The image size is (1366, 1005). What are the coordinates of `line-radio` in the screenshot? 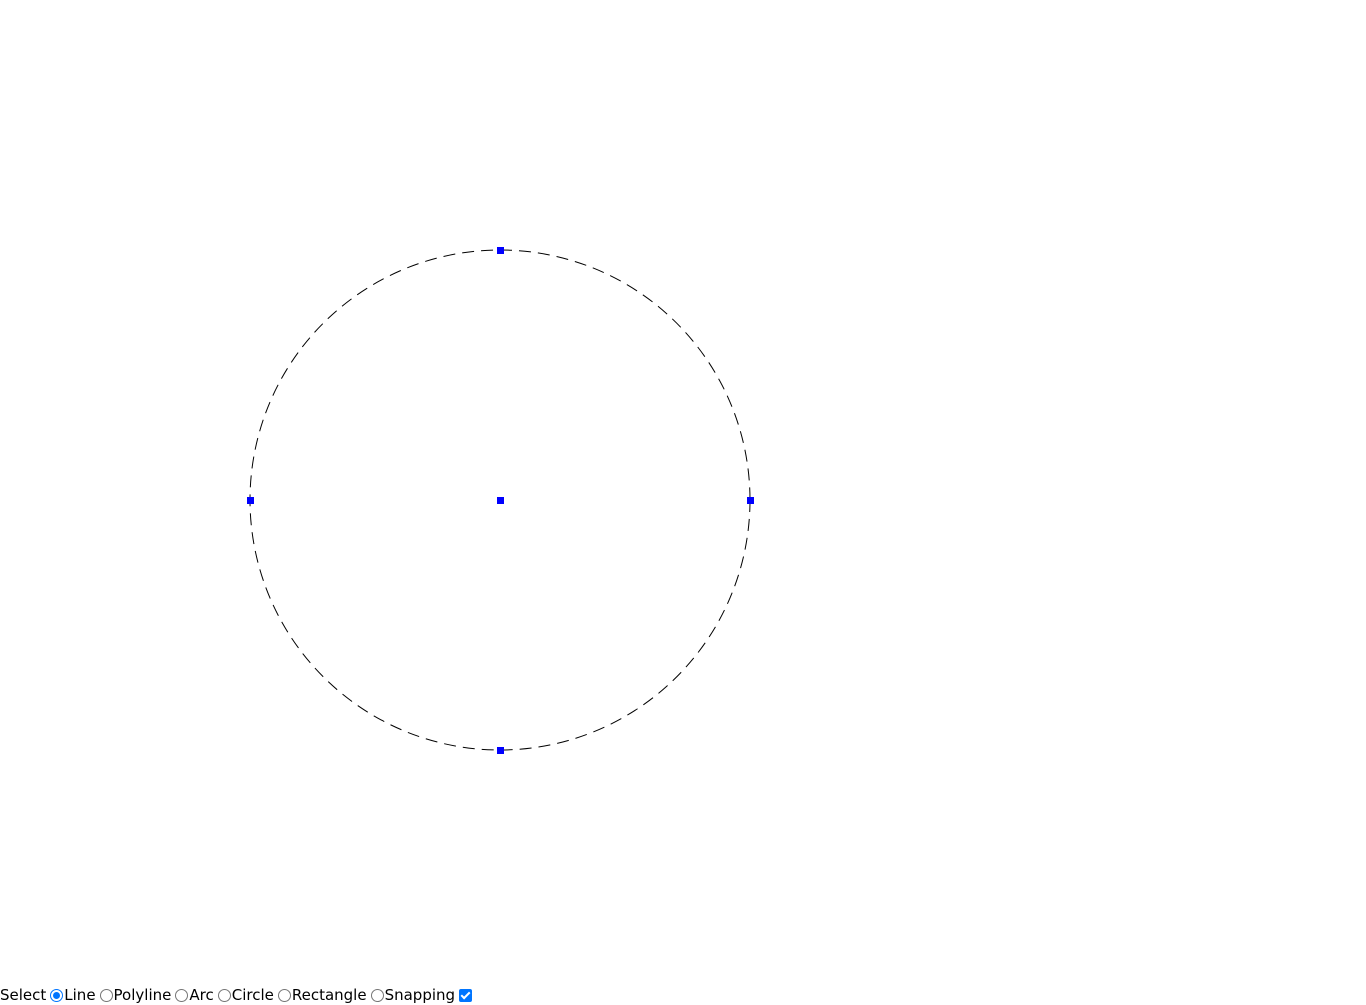 It's located at (57, 995).